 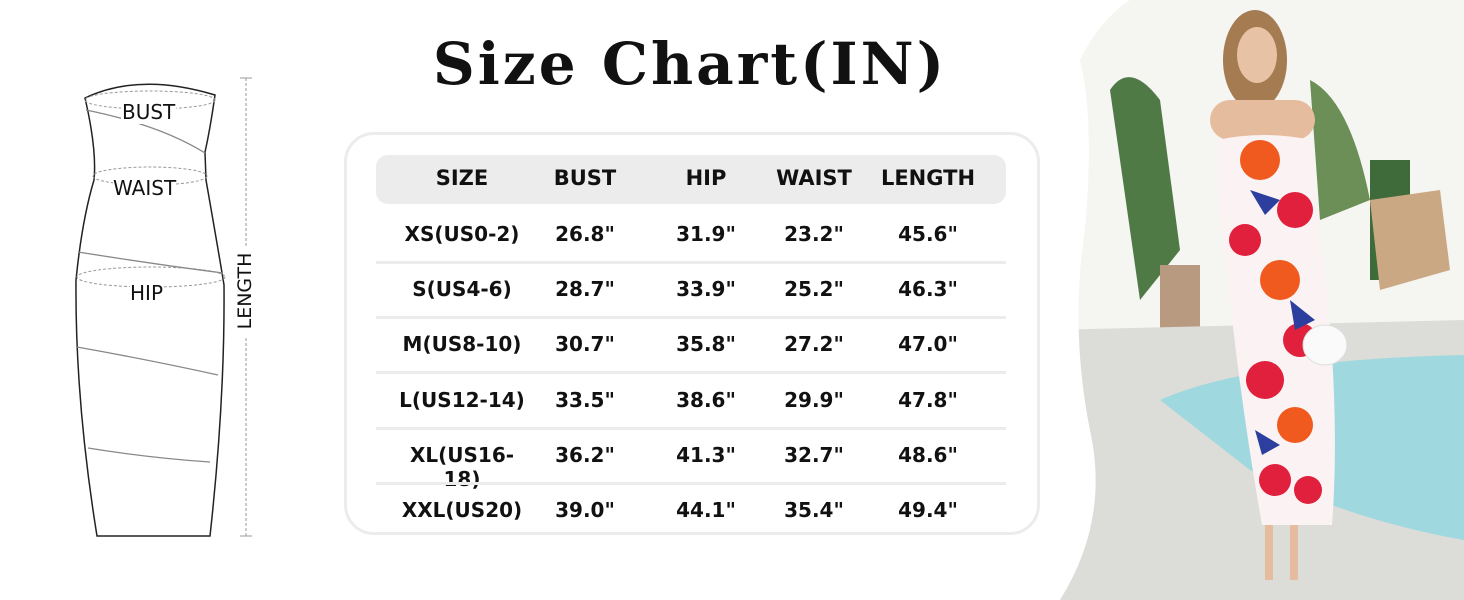 What do you see at coordinates (928, 454) in the screenshot?
I see `cell-length: 48.6"` at bounding box center [928, 454].